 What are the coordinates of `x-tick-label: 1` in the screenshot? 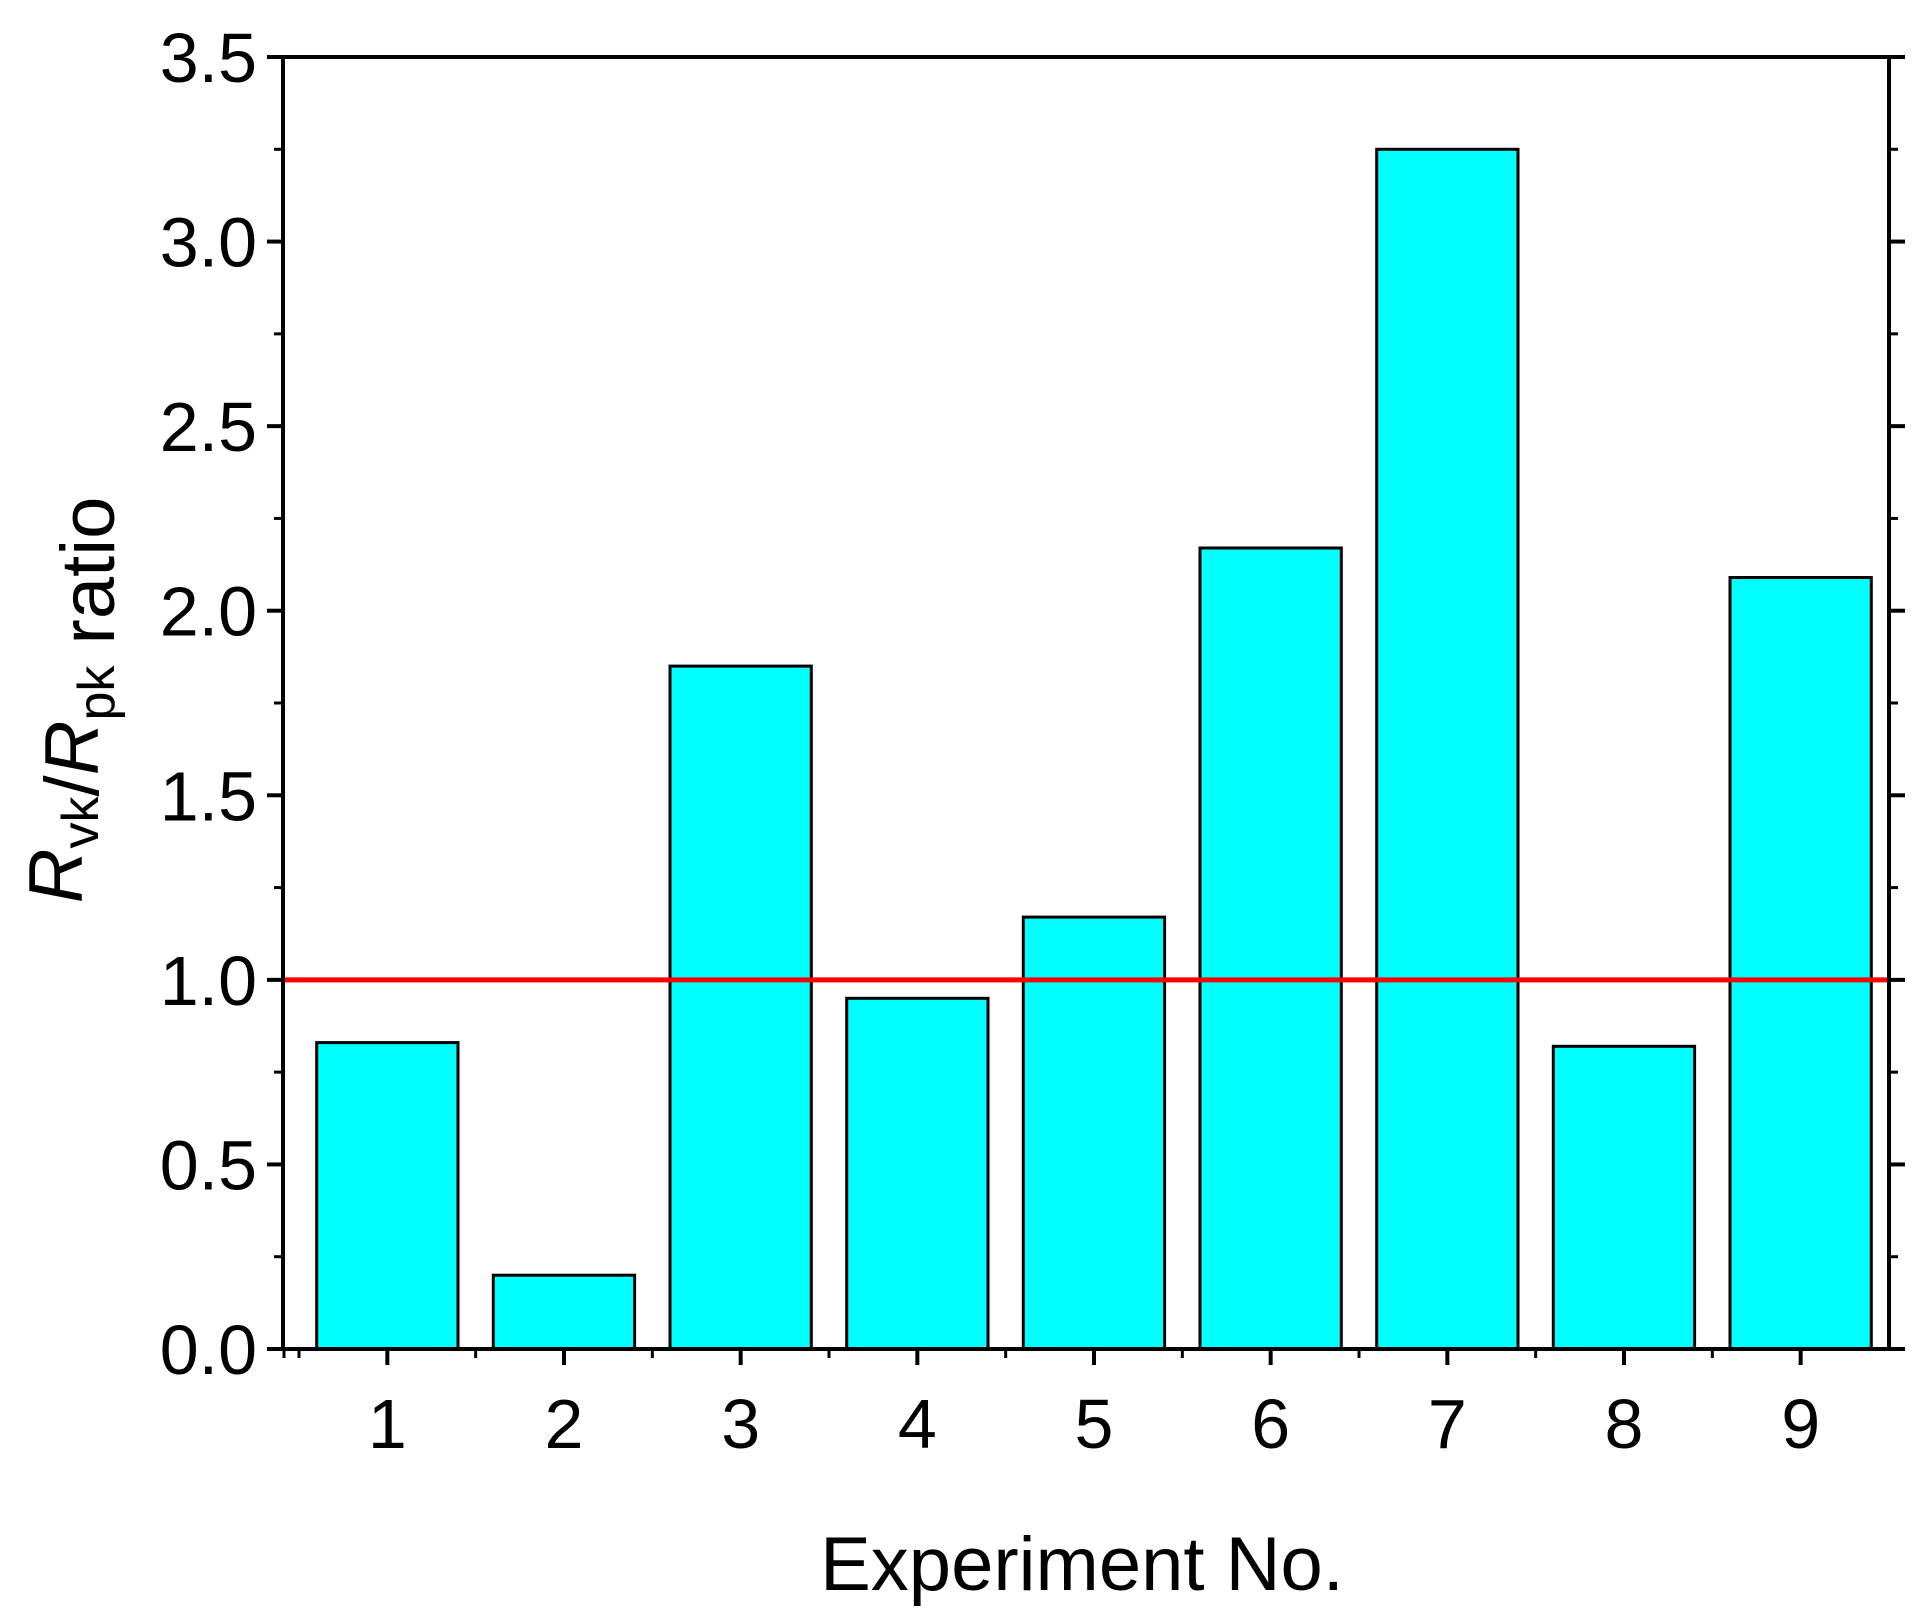 It's located at (387, 1424).